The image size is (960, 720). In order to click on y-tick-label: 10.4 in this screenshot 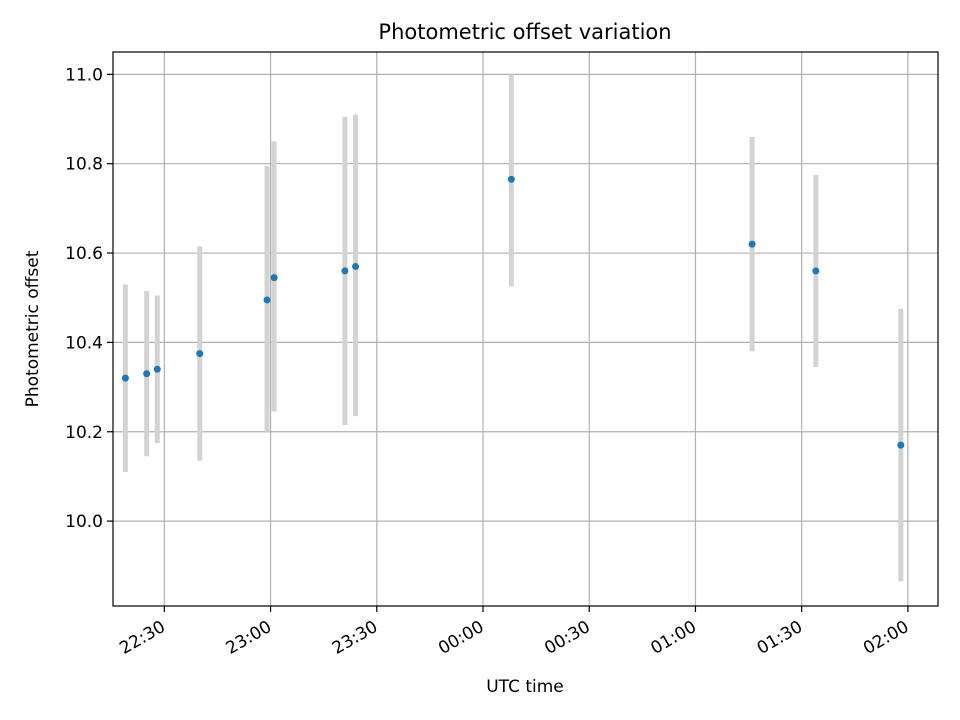, I will do `click(84, 343)`.